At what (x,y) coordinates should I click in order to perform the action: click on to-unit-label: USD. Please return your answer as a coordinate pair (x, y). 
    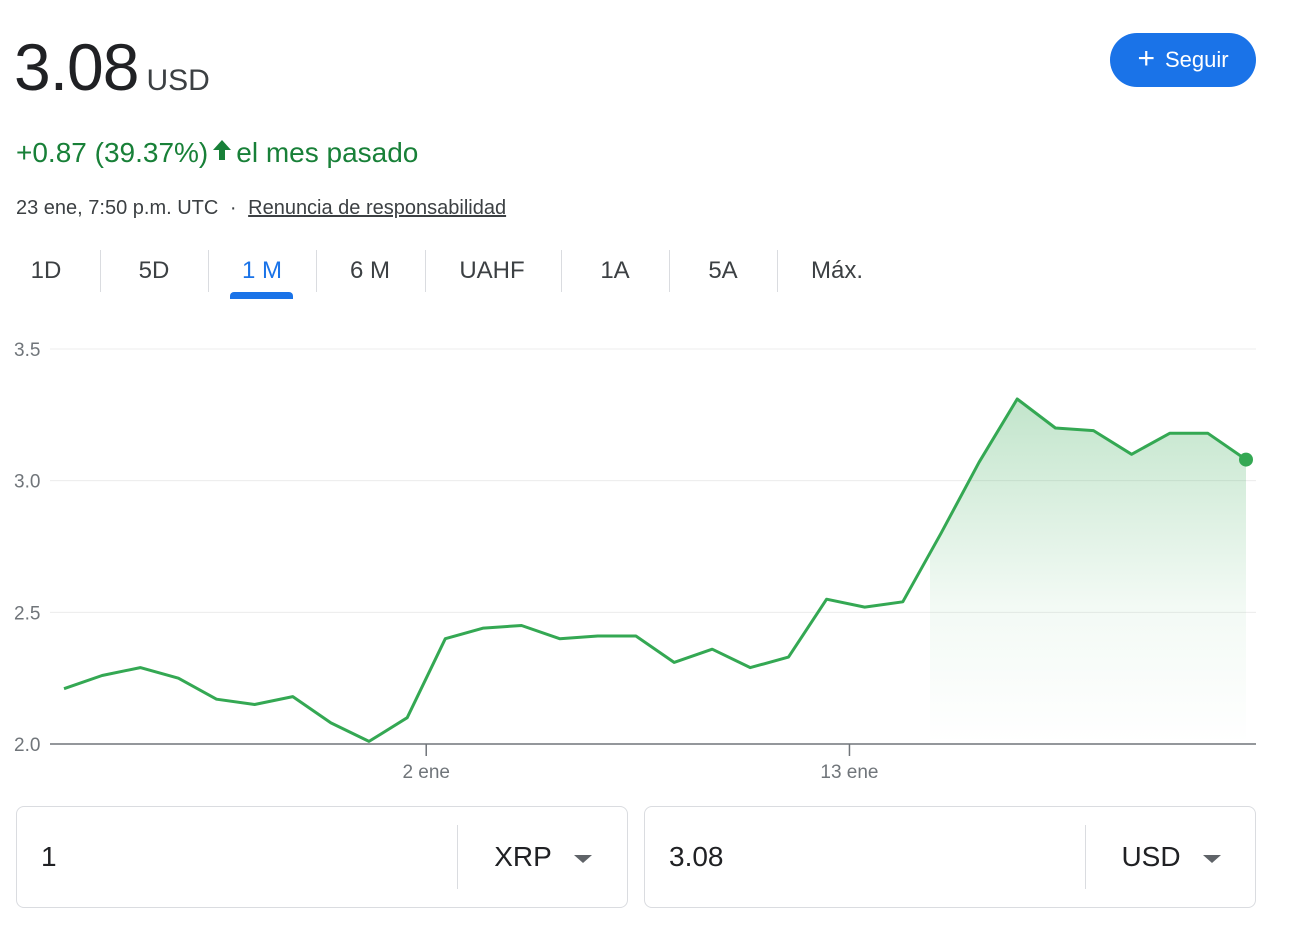
    Looking at the image, I should click on (1151, 856).